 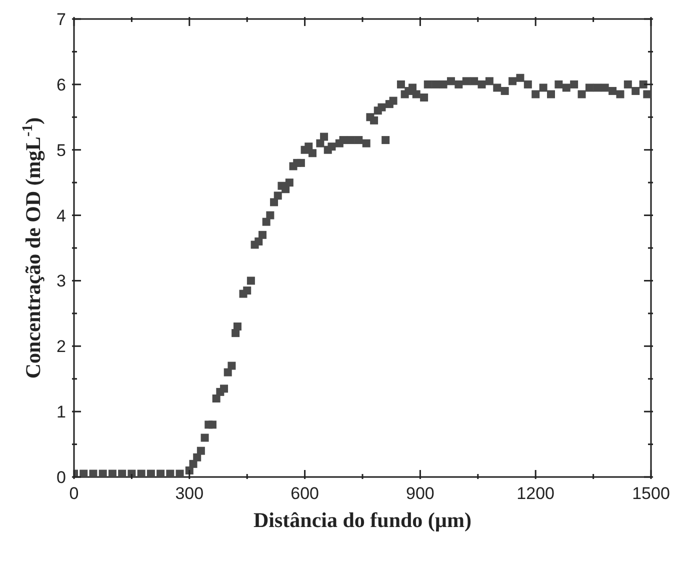 What do you see at coordinates (61, 412) in the screenshot?
I see `y-tick-label: 1` at bounding box center [61, 412].